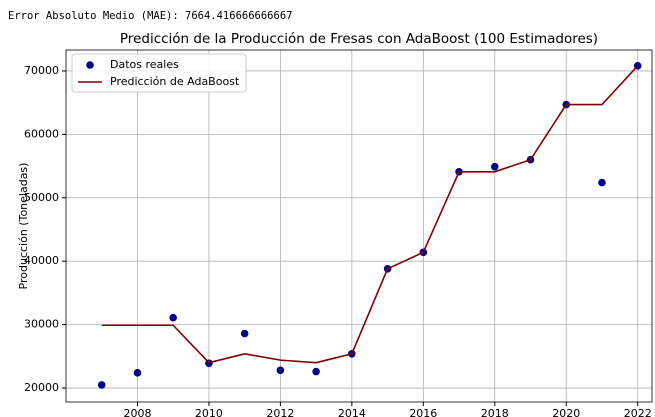 This screenshot has width=655, height=417. I want to click on legend-label: Predicción de AdaBoost, so click(175, 81).